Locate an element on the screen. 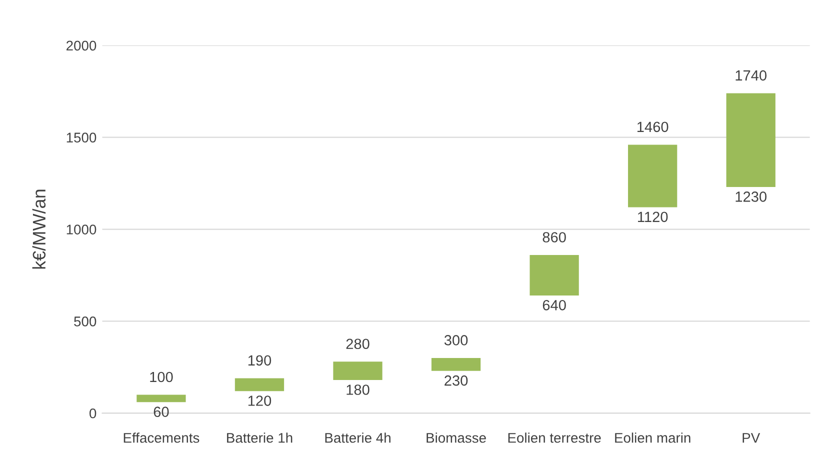  annotation: 300 is located at coordinates (456, 340).